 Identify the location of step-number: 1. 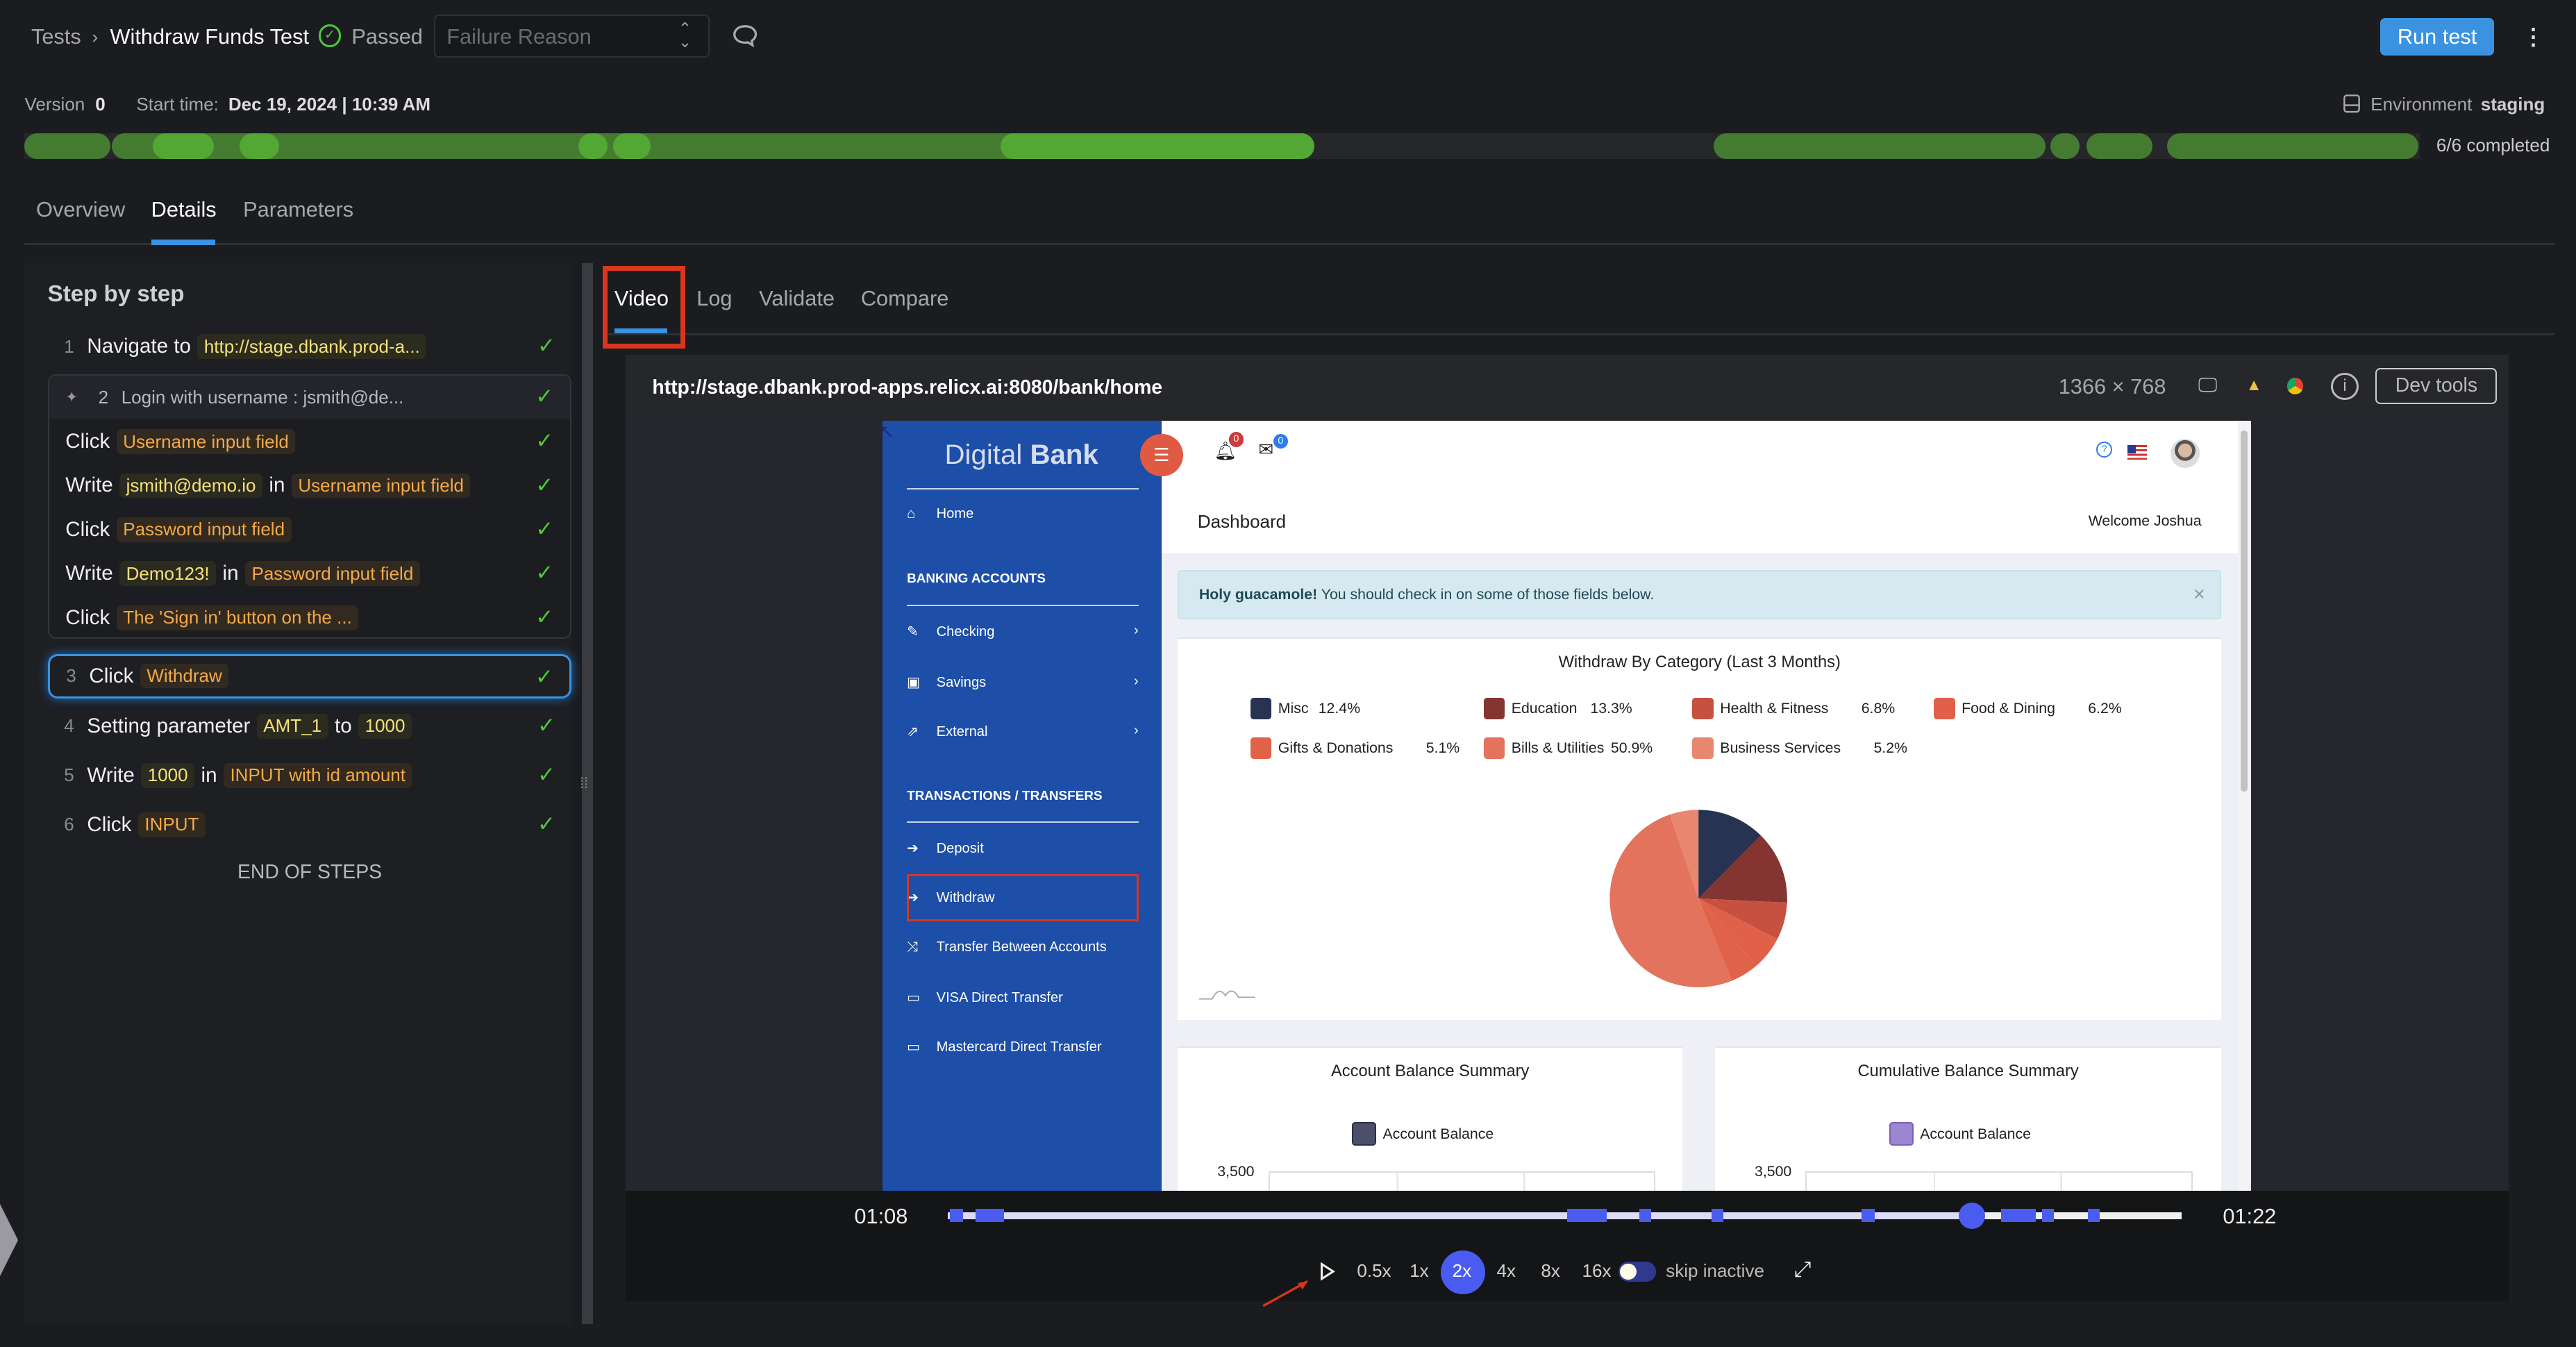
(69, 346).